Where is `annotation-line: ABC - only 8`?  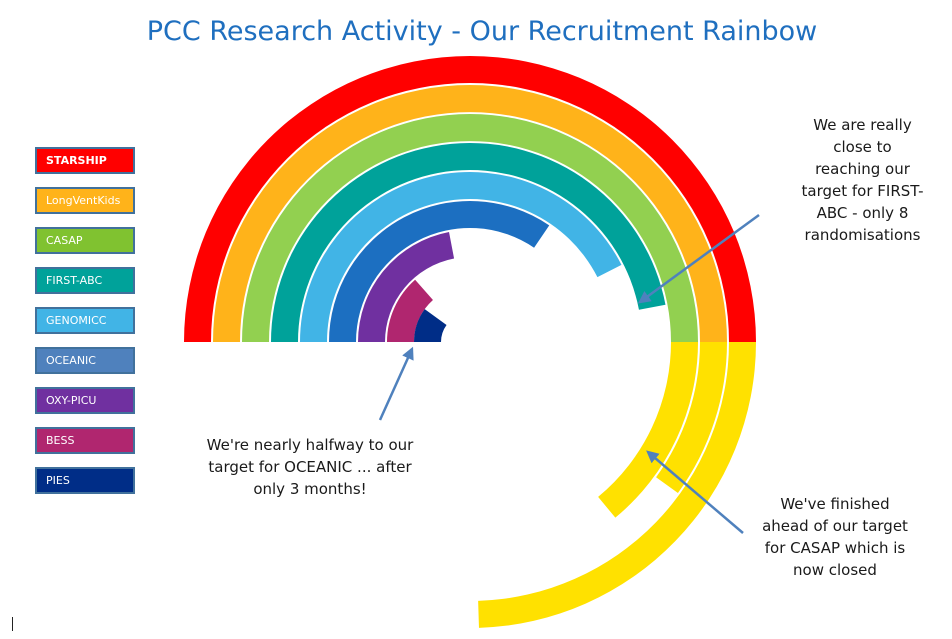 annotation-line: ABC - only 8 is located at coordinates (862, 213).